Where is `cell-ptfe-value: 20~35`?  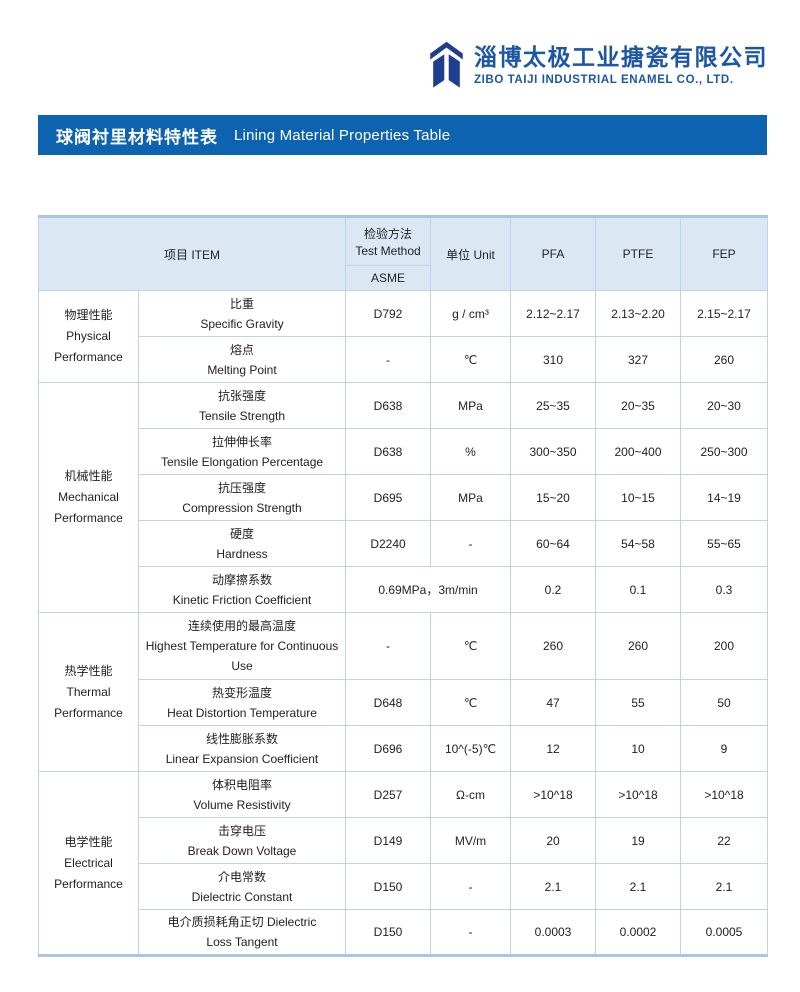
cell-ptfe-value: 20~35 is located at coordinates (638, 405).